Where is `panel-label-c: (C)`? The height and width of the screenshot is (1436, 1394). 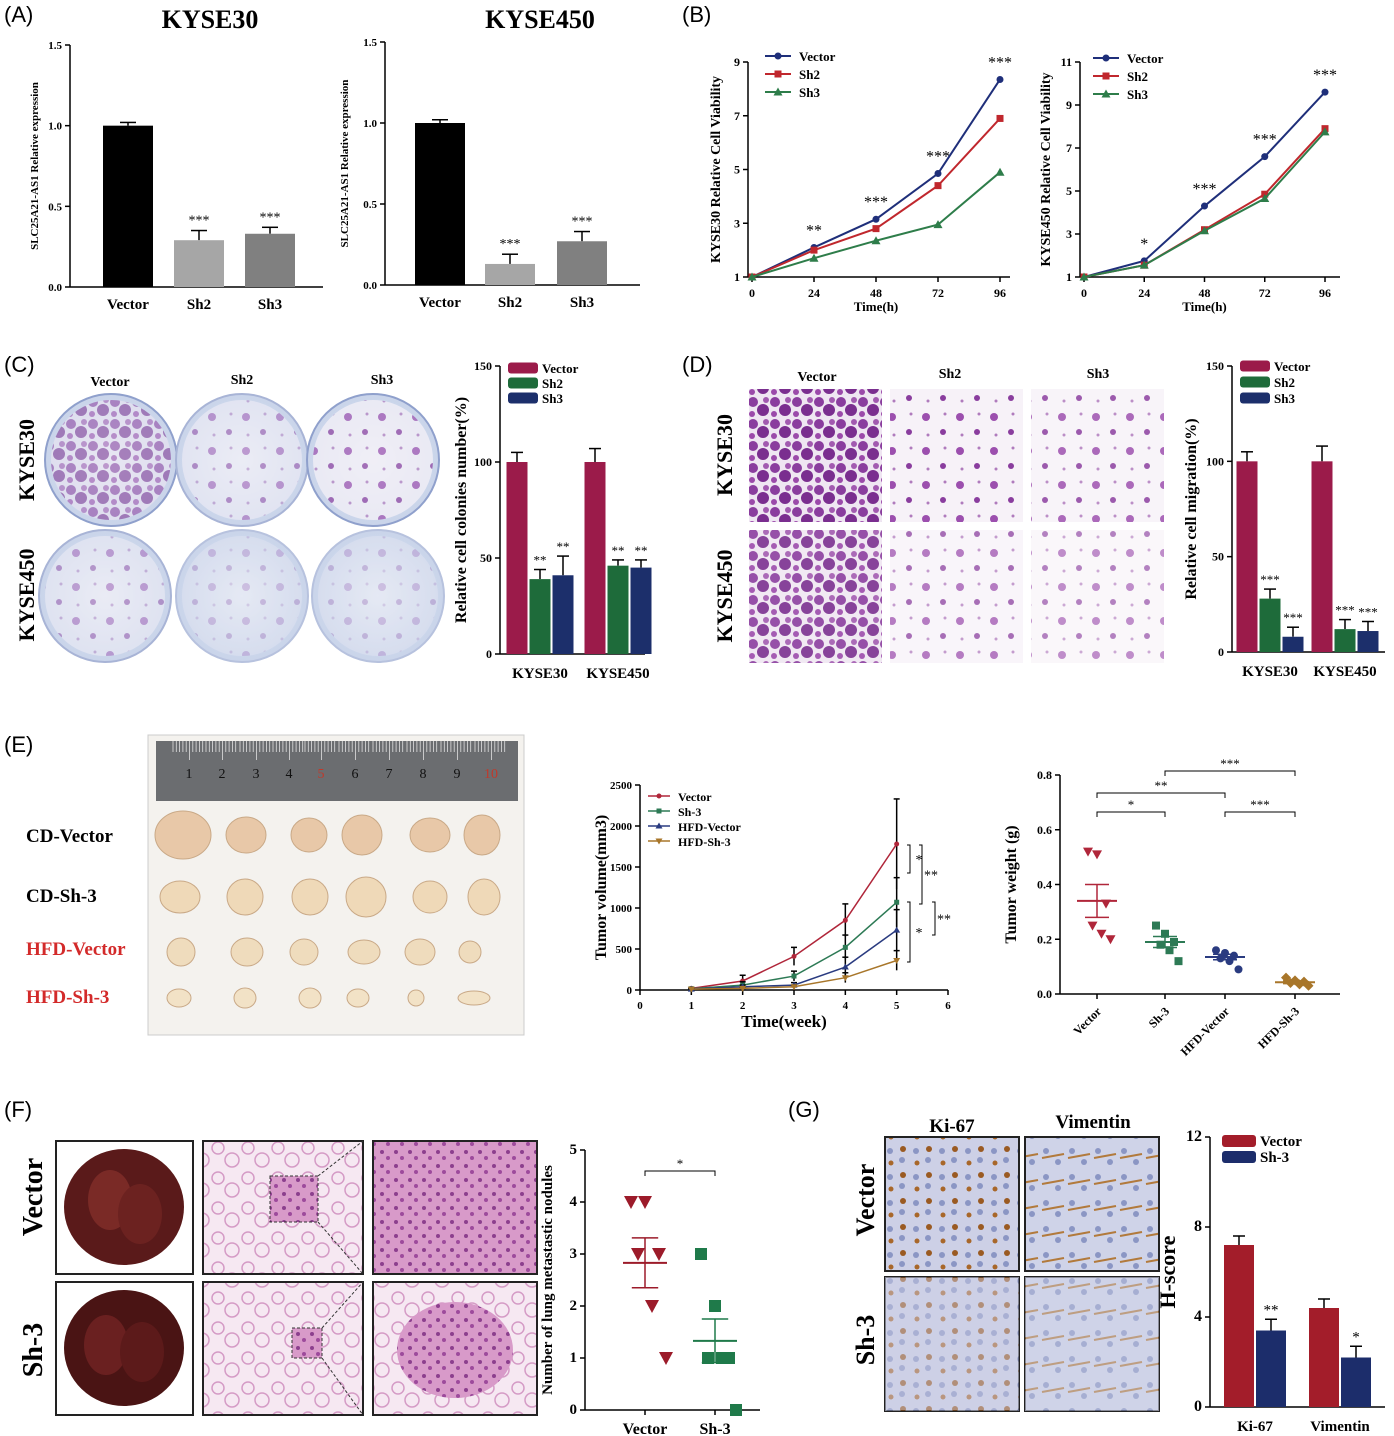
panel-label-c: (C) is located at coordinates (19, 364).